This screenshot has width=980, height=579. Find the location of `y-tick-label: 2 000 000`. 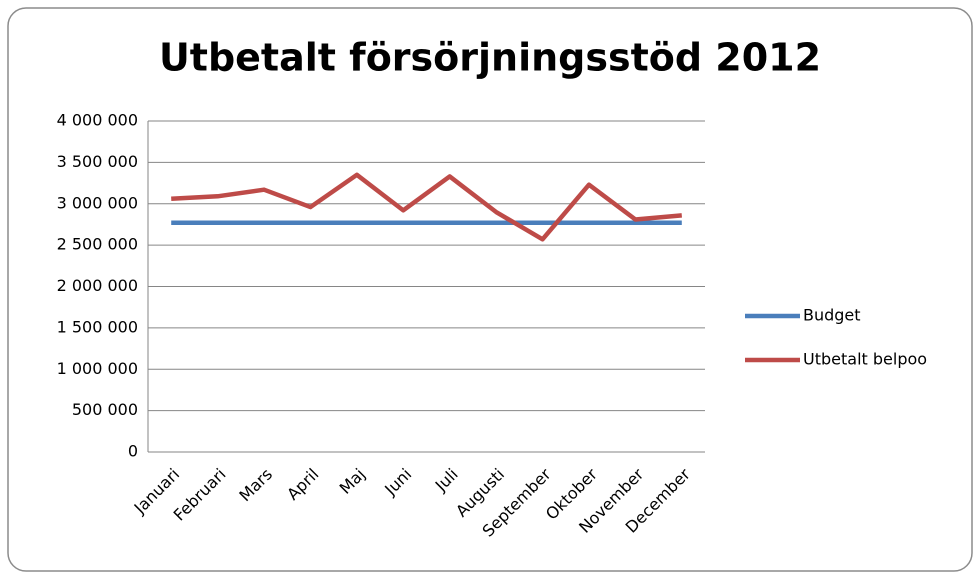

y-tick-label: 2 000 000 is located at coordinates (97, 285).